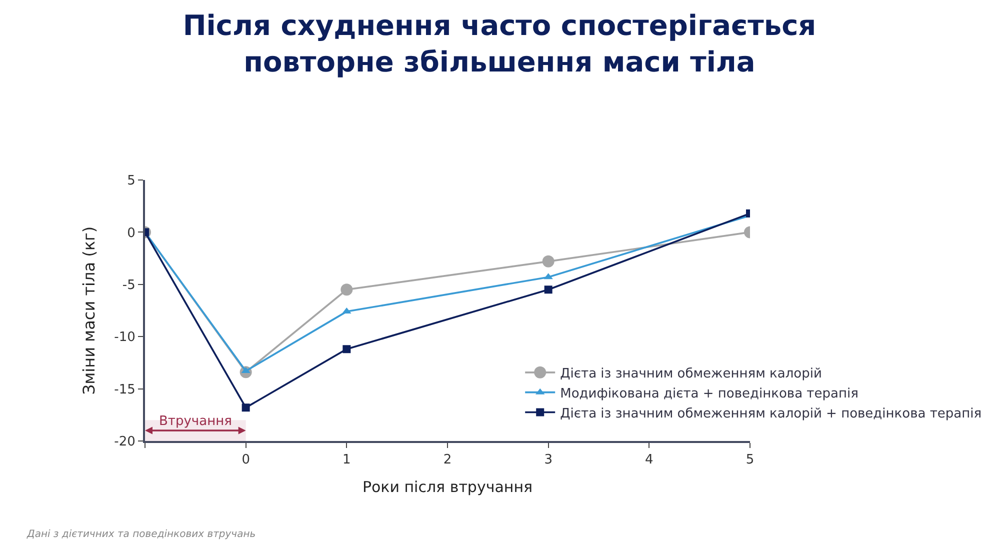 This screenshot has width=999, height=541. I want to click on legend-label: Дієта із значним обмеженням калорій + поведінкова терапія, so click(771, 414).